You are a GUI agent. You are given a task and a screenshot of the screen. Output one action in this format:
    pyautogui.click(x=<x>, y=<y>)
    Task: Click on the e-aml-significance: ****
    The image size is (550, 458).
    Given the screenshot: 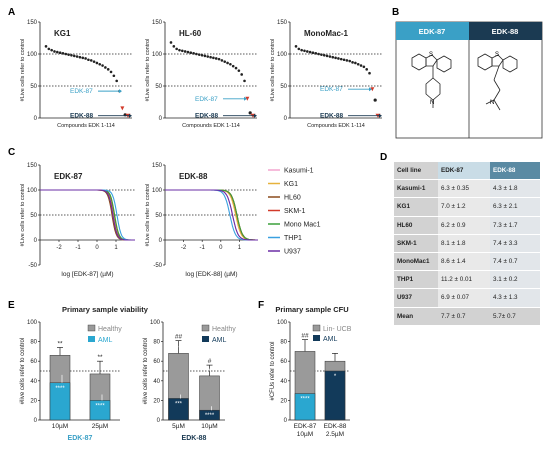 What is the action you would take?
    pyautogui.click(x=60, y=389)
    